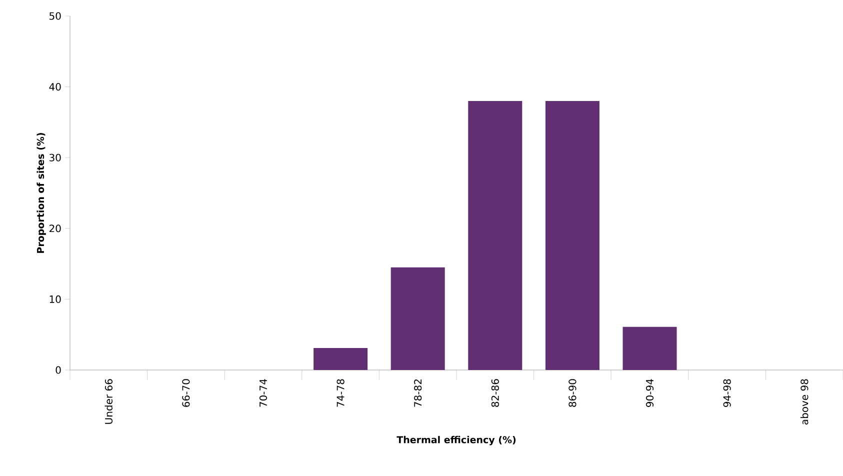 Image resolution: width=843 pixels, height=476 pixels. What do you see at coordinates (55, 228) in the screenshot?
I see `y-tick-label: 20` at bounding box center [55, 228].